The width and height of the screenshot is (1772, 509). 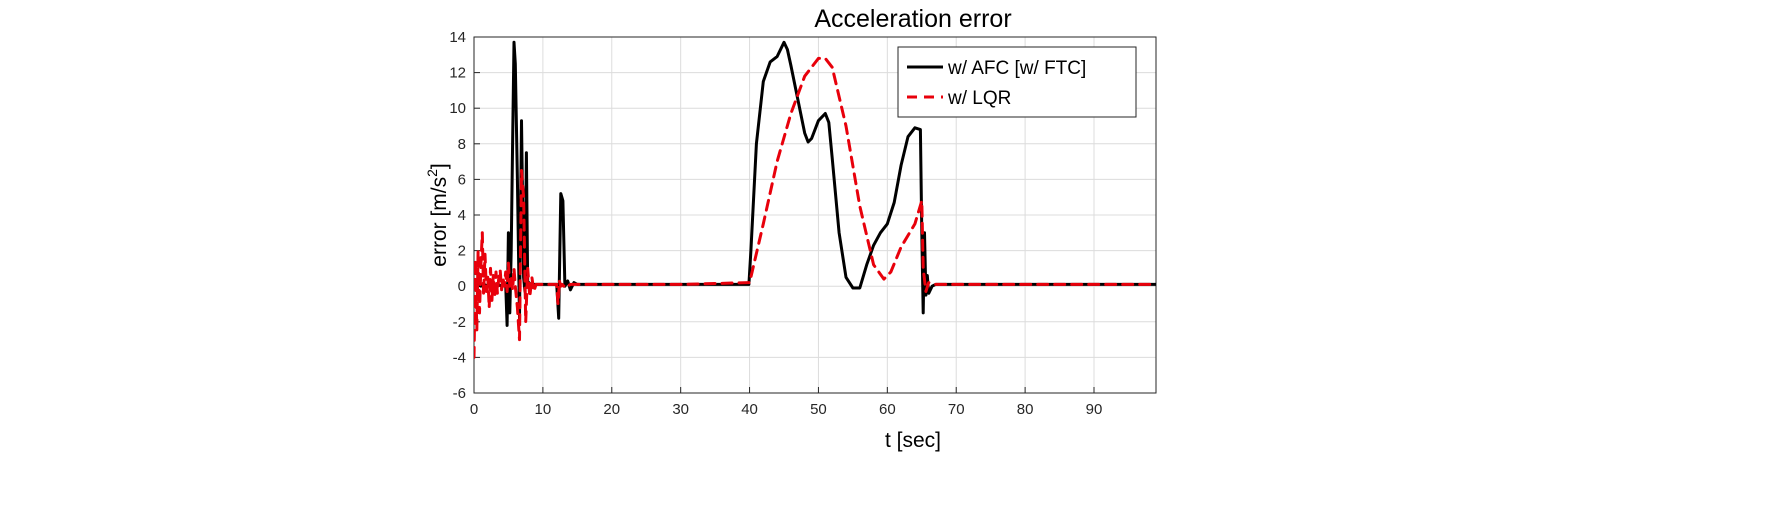 What do you see at coordinates (913, 440) in the screenshot?
I see `x-axis-label: t [sec]` at bounding box center [913, 440].